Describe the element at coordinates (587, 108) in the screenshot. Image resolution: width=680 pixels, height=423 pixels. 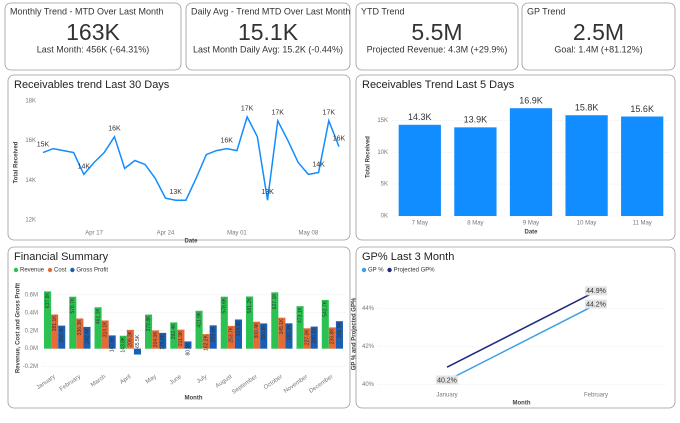
I see `data-label: 15.8K` at that location.